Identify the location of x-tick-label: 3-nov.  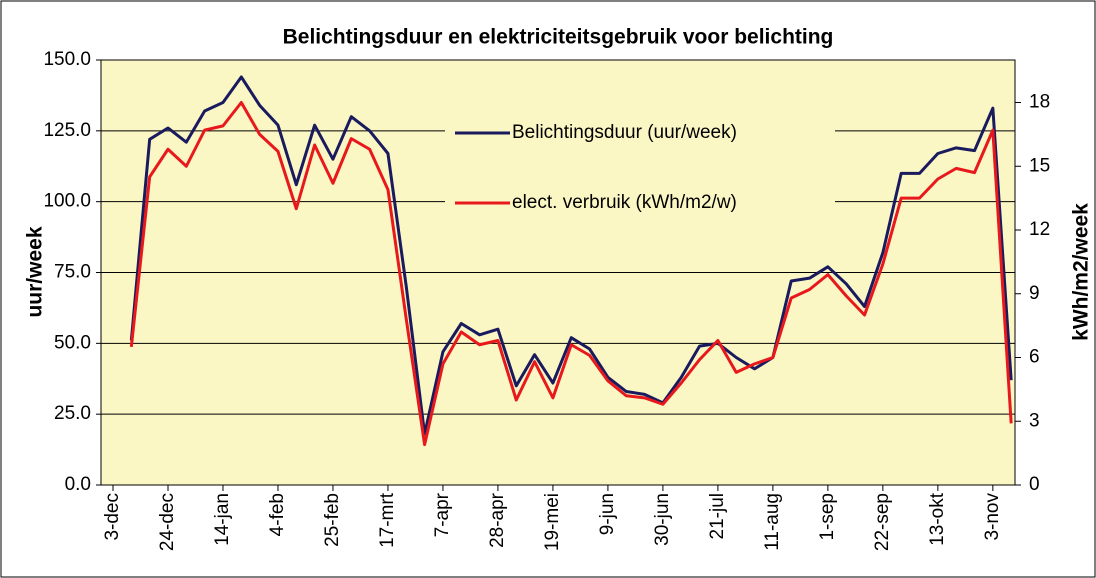
(992, 517).